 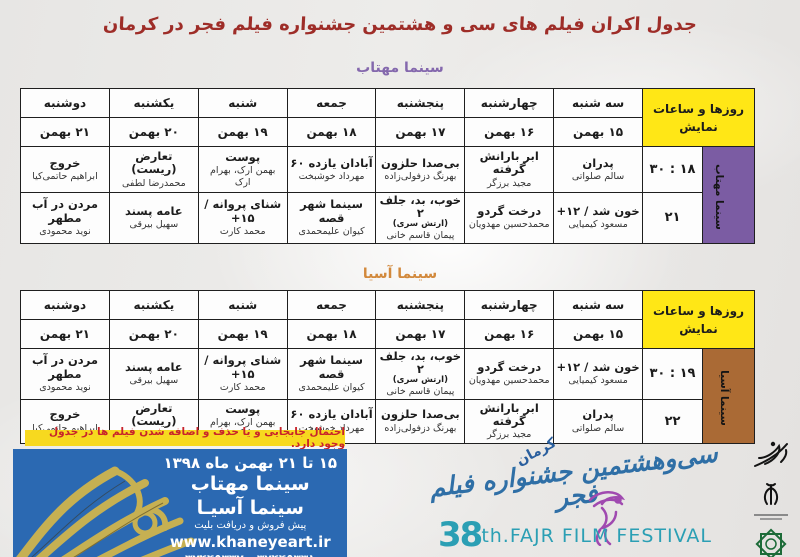 I want to click on showtime-cell: ۲۱, so click(x=672, y=218).